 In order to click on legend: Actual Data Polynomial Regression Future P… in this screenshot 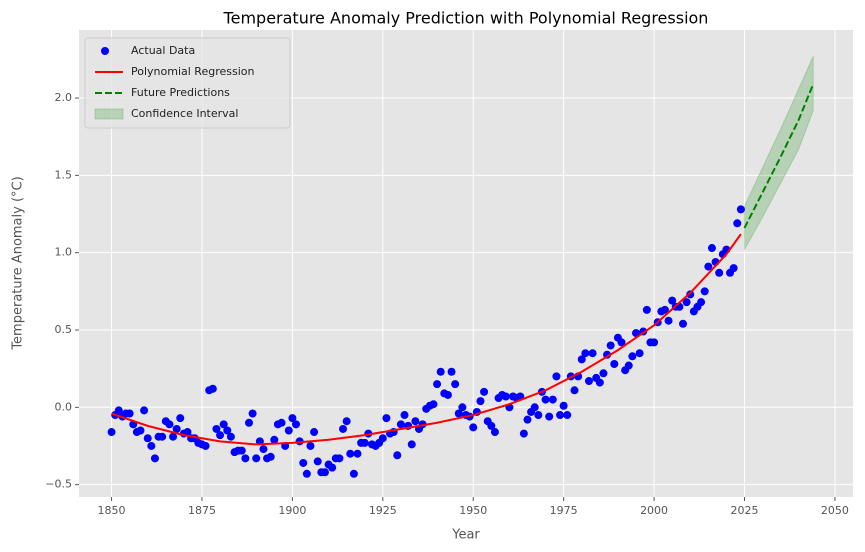, I will do `click(187, 83)`.